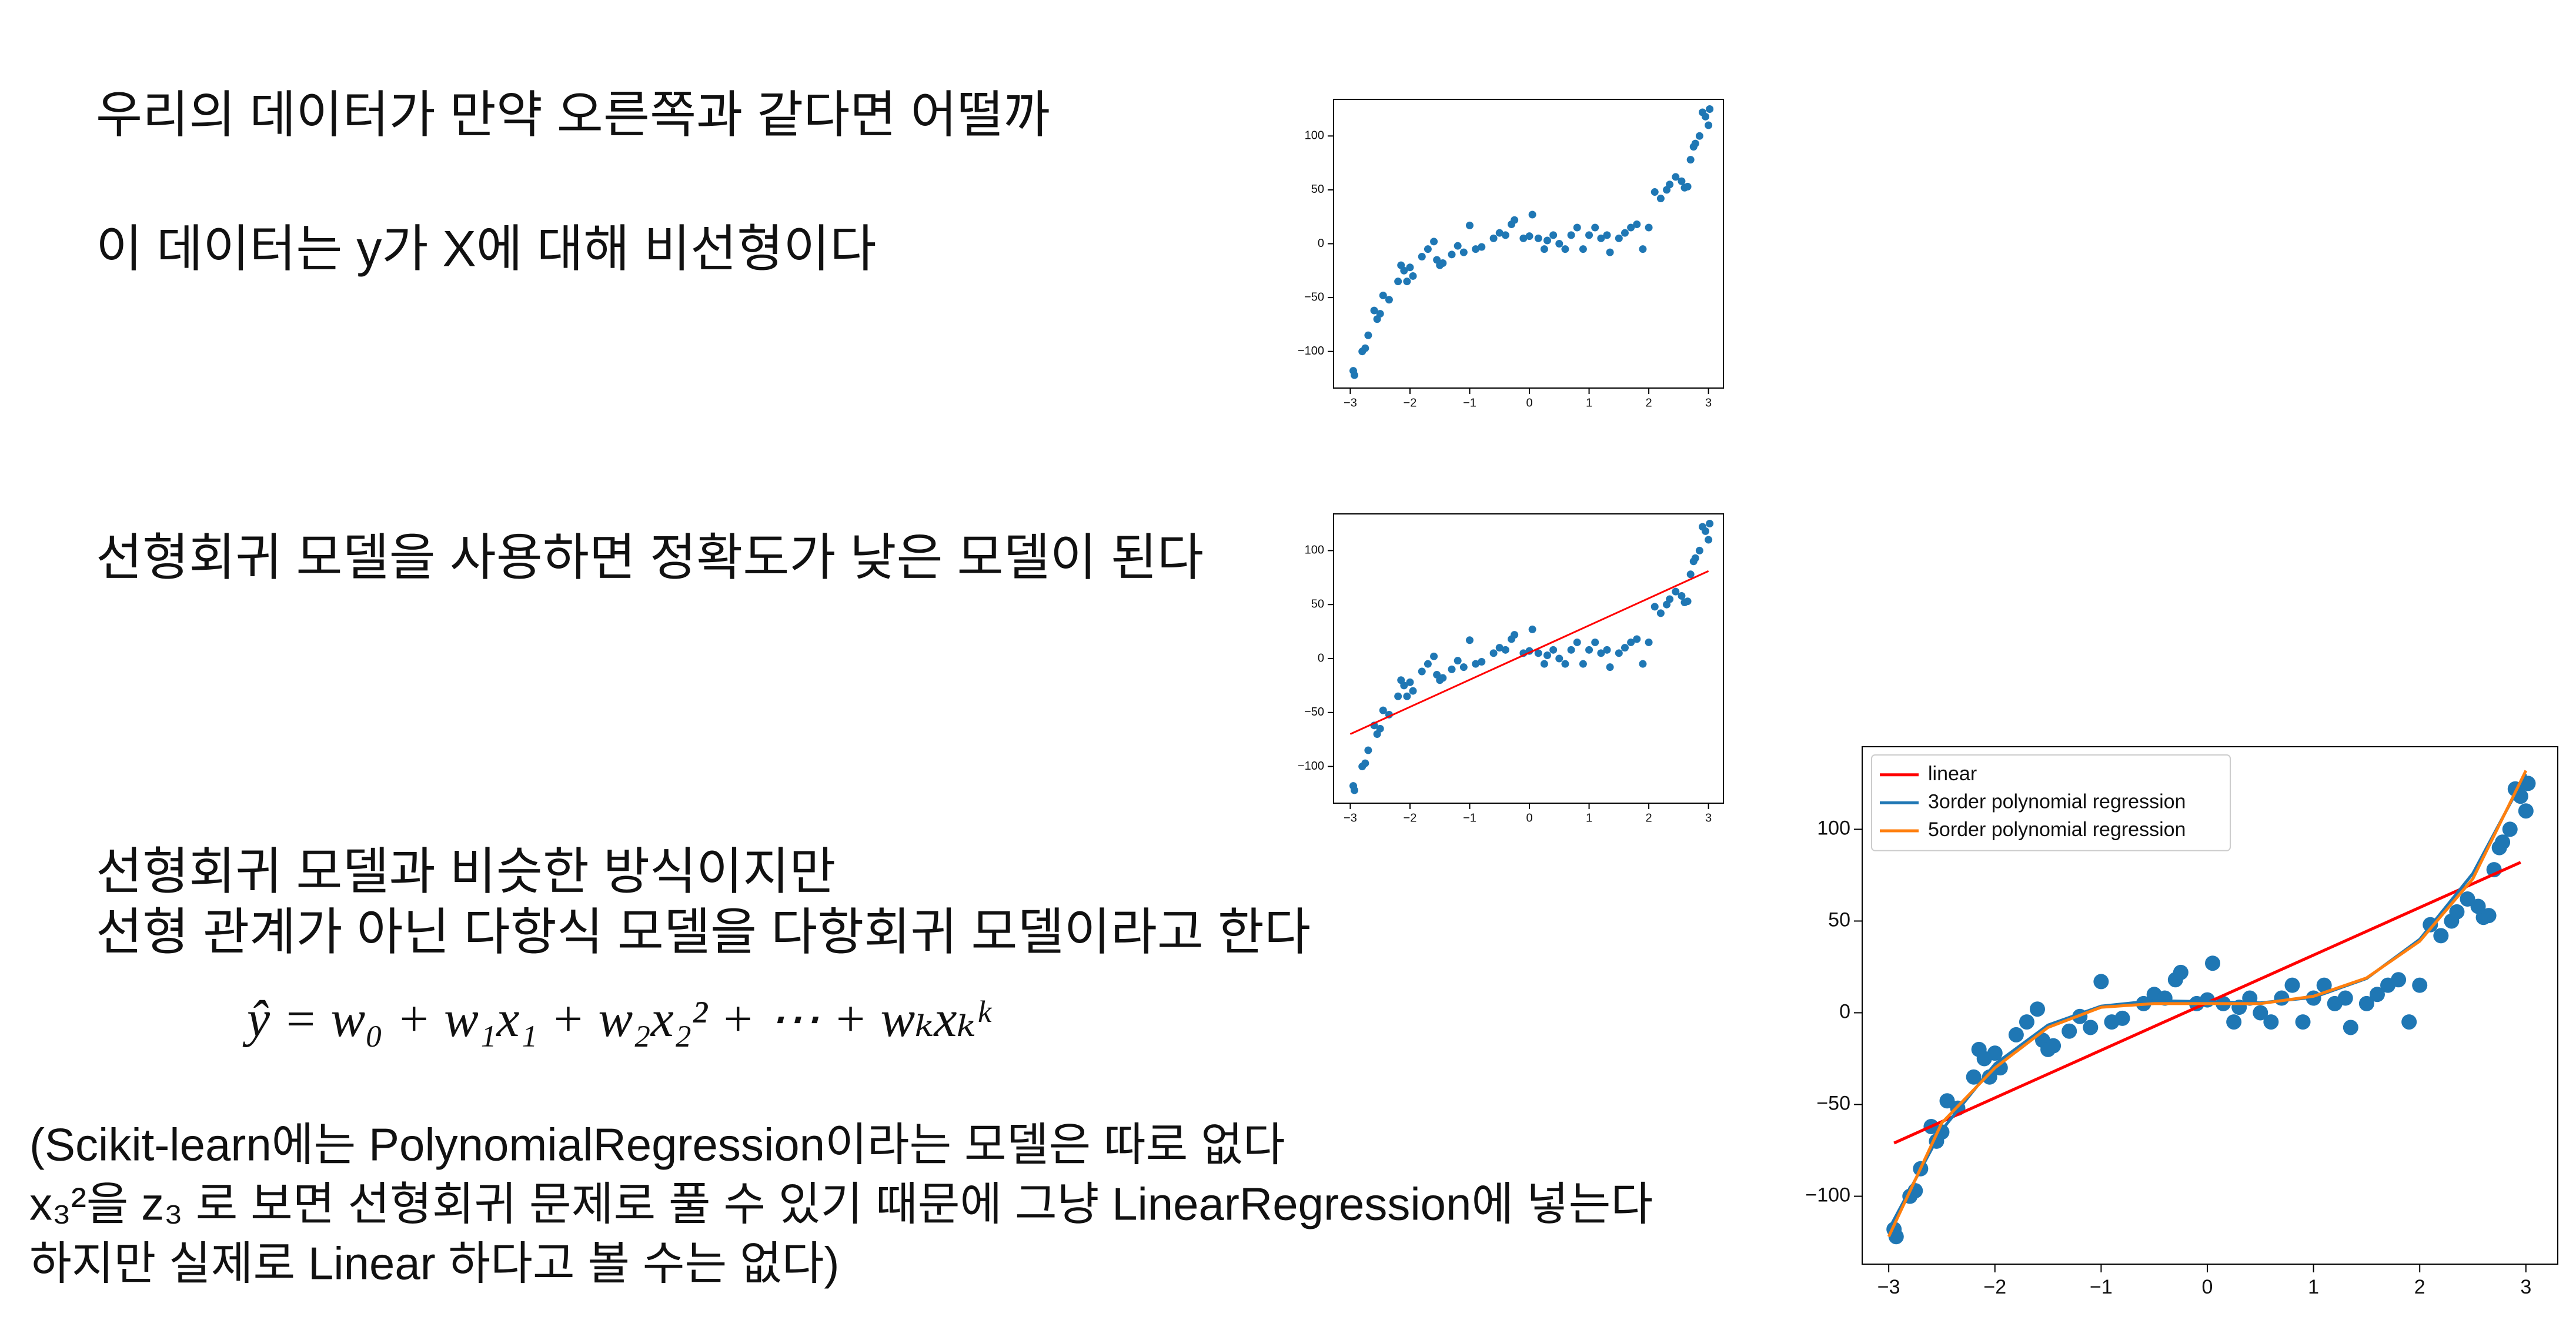  I want to click on slide-text: 우리의 데이터가 만약 오른쪽과 같다면 어떨까, so click(573, 115).